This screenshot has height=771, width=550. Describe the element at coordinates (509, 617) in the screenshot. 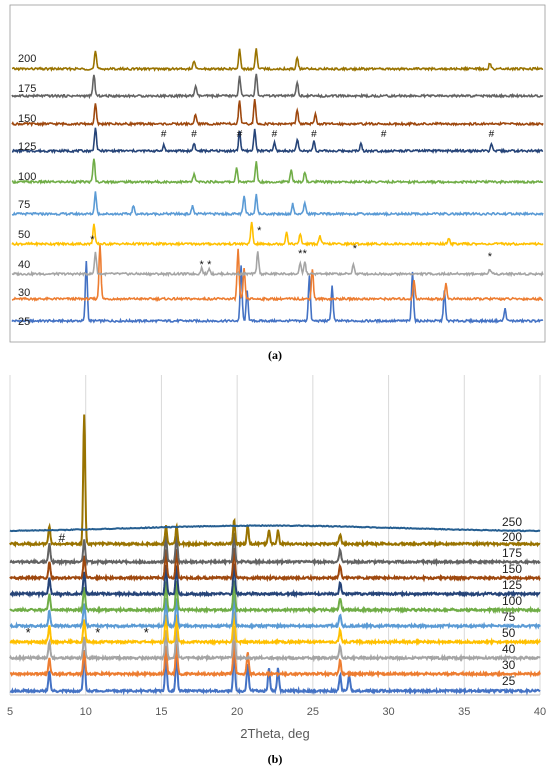

I see `series-label-b-75: 75` at that location.